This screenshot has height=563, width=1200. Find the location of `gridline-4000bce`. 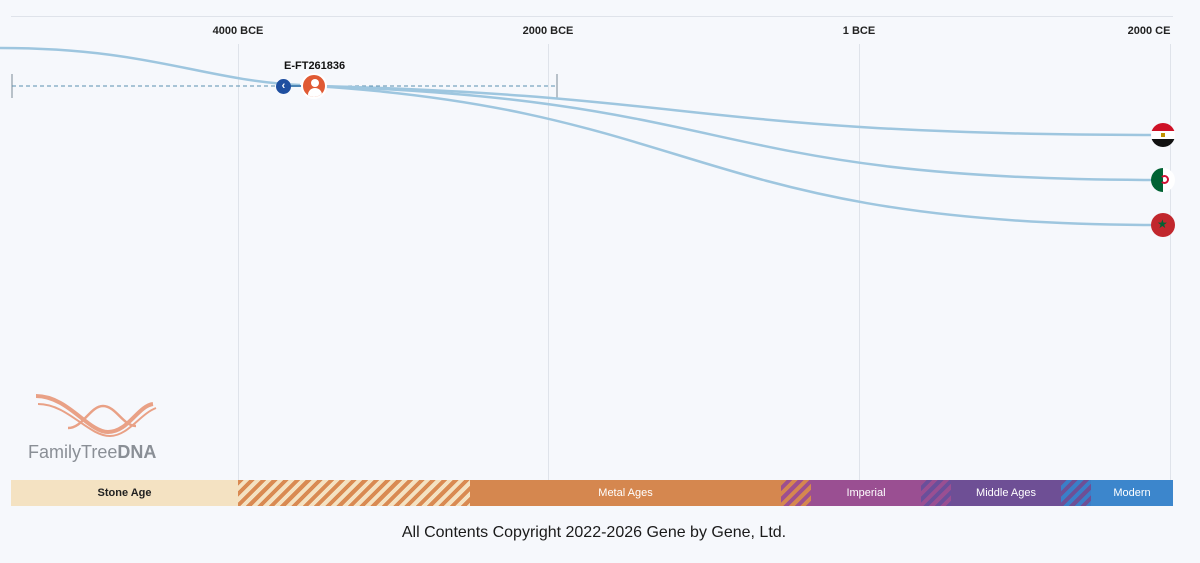

gridline-4000bce is located at coordinates (238, 262).